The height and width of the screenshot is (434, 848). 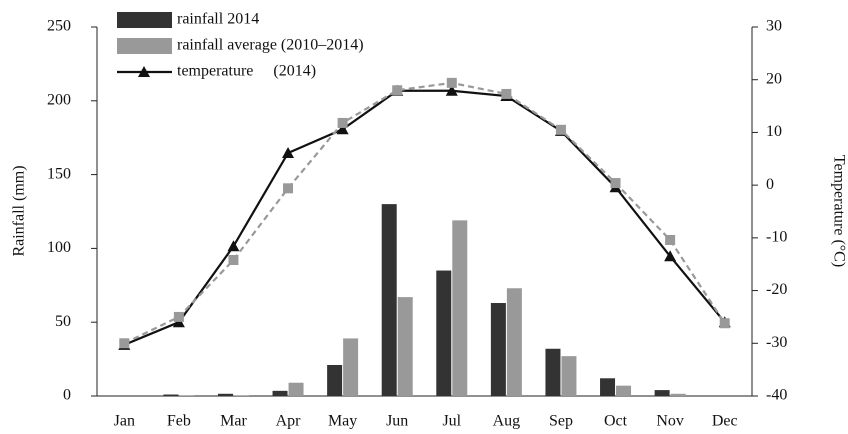 I want to click on y2-tick-label: 0, so click(x=770, y=184).